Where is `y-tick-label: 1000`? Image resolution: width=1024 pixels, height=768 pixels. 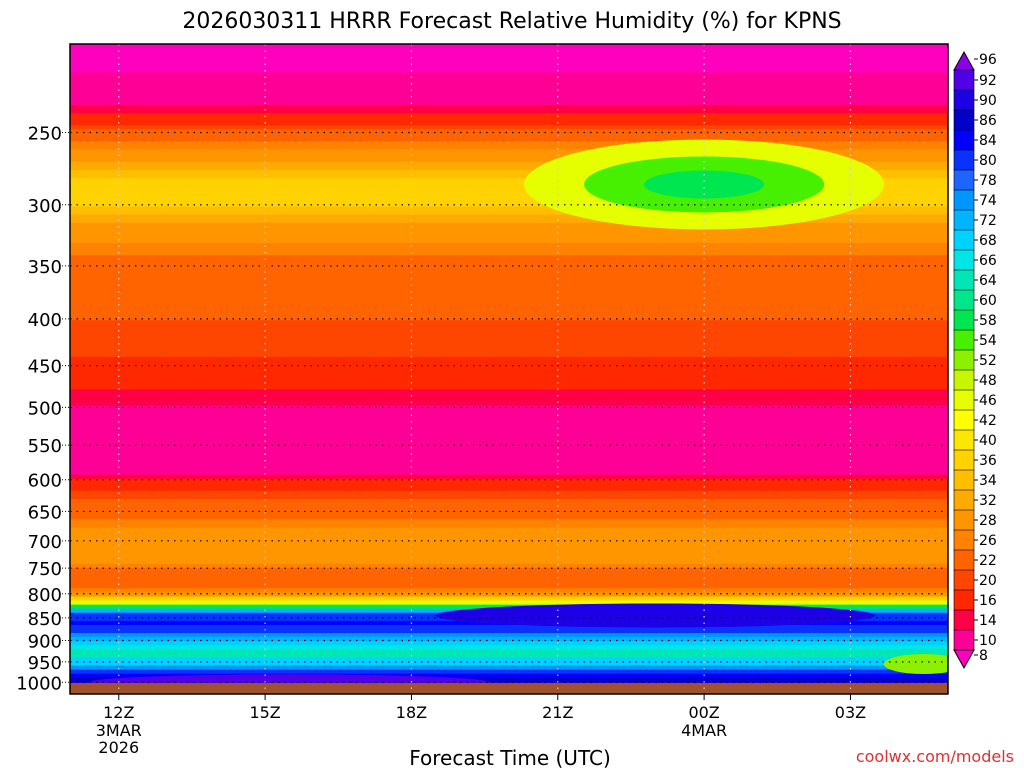 y-tick-label: 1000 is located at coordinates (39, 683).